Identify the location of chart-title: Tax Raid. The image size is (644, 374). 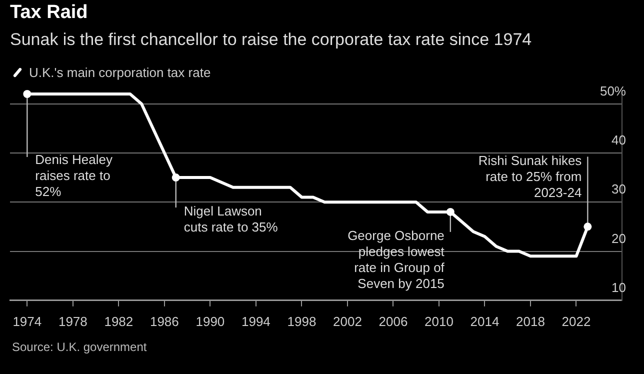
(49, 13).